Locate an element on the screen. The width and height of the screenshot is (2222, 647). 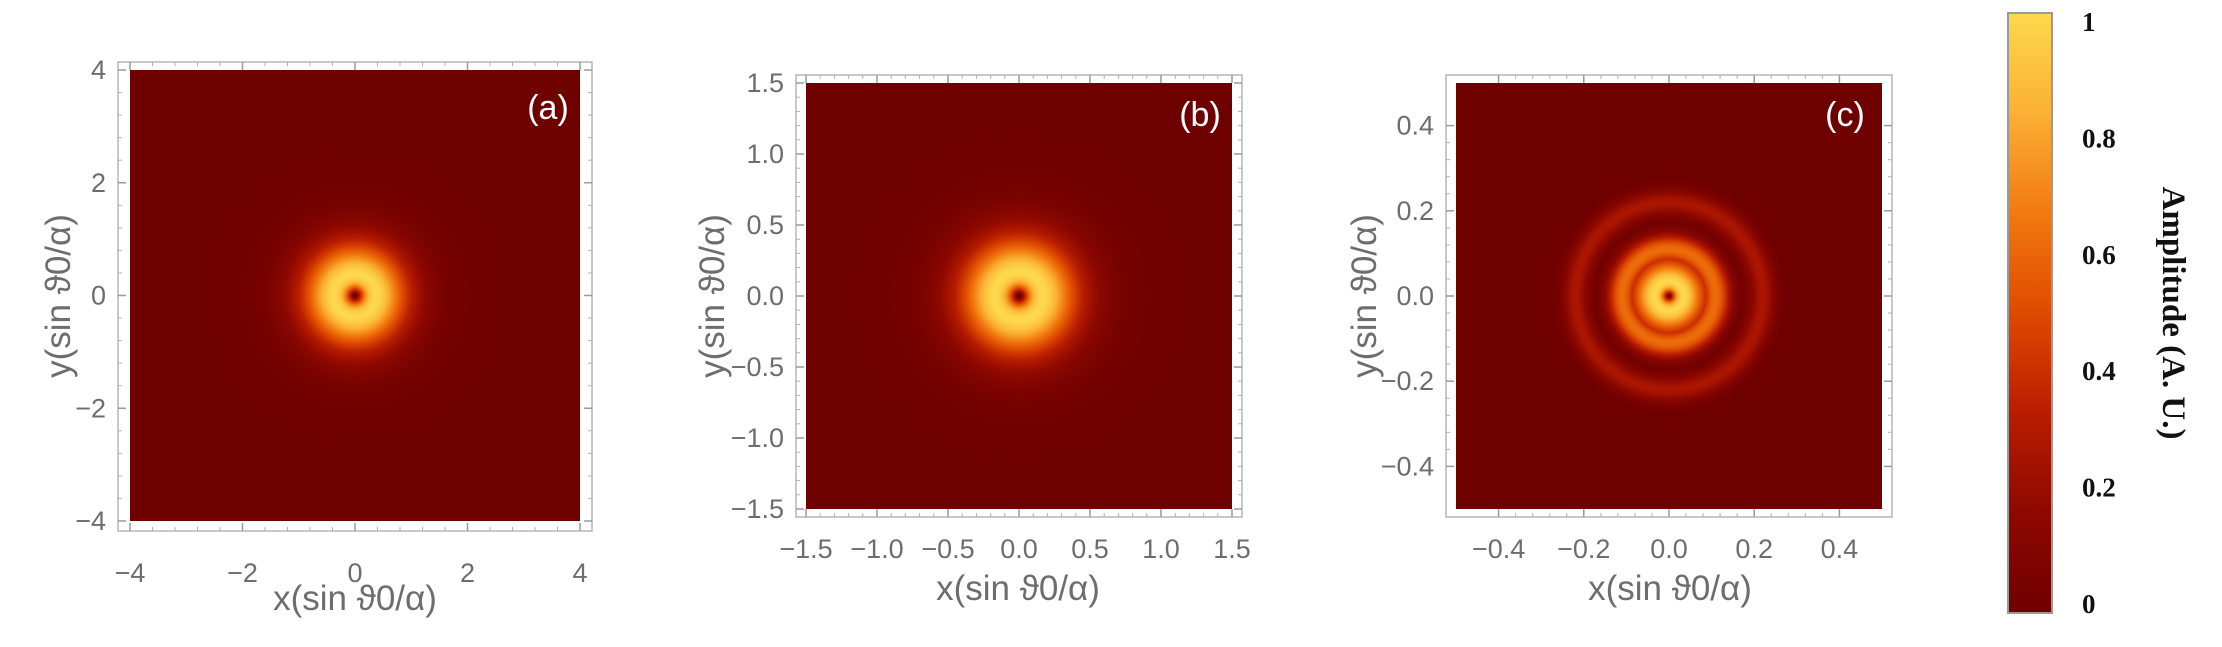
y-tick-label: −2 is located at coordinates (90, 408).